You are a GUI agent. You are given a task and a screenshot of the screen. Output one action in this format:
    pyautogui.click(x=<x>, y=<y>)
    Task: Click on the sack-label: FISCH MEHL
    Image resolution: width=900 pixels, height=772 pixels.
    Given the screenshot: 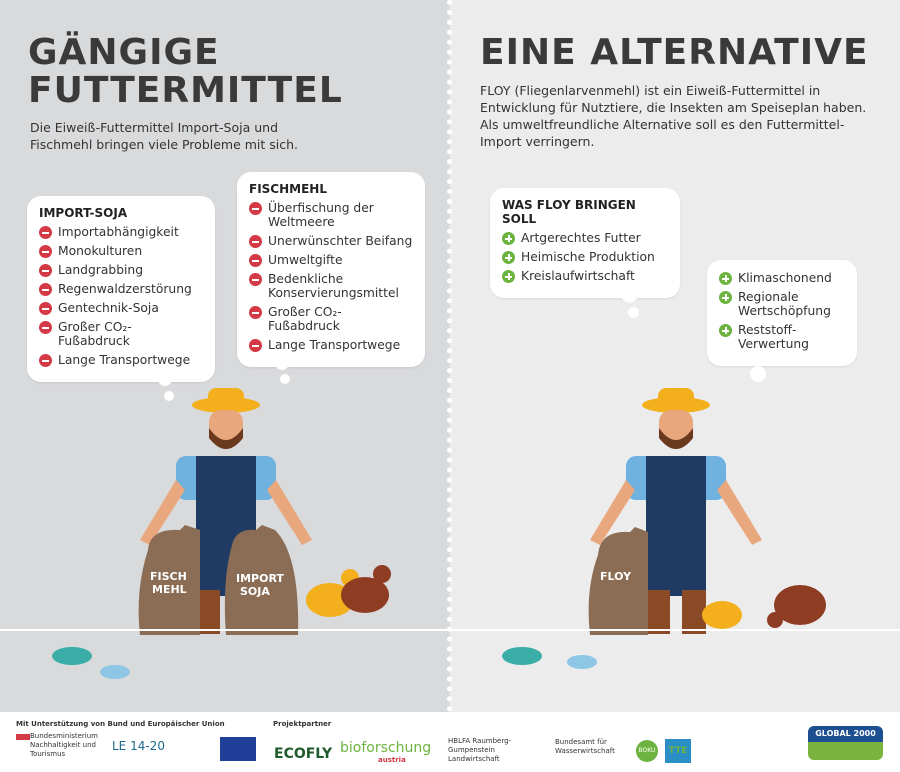 What is the action you would take?
    pyautogui.click(x=168, y=583)
    